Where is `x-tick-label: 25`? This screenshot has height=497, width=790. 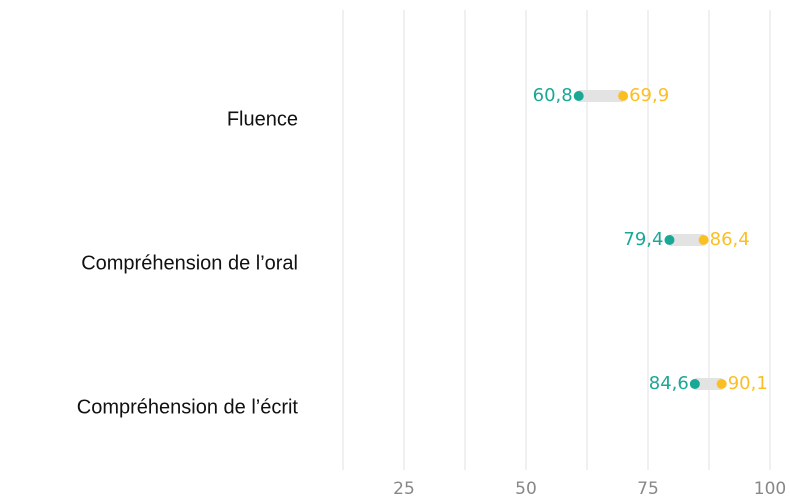
x-tick-label: 25 is located at coordinates (404, 488).